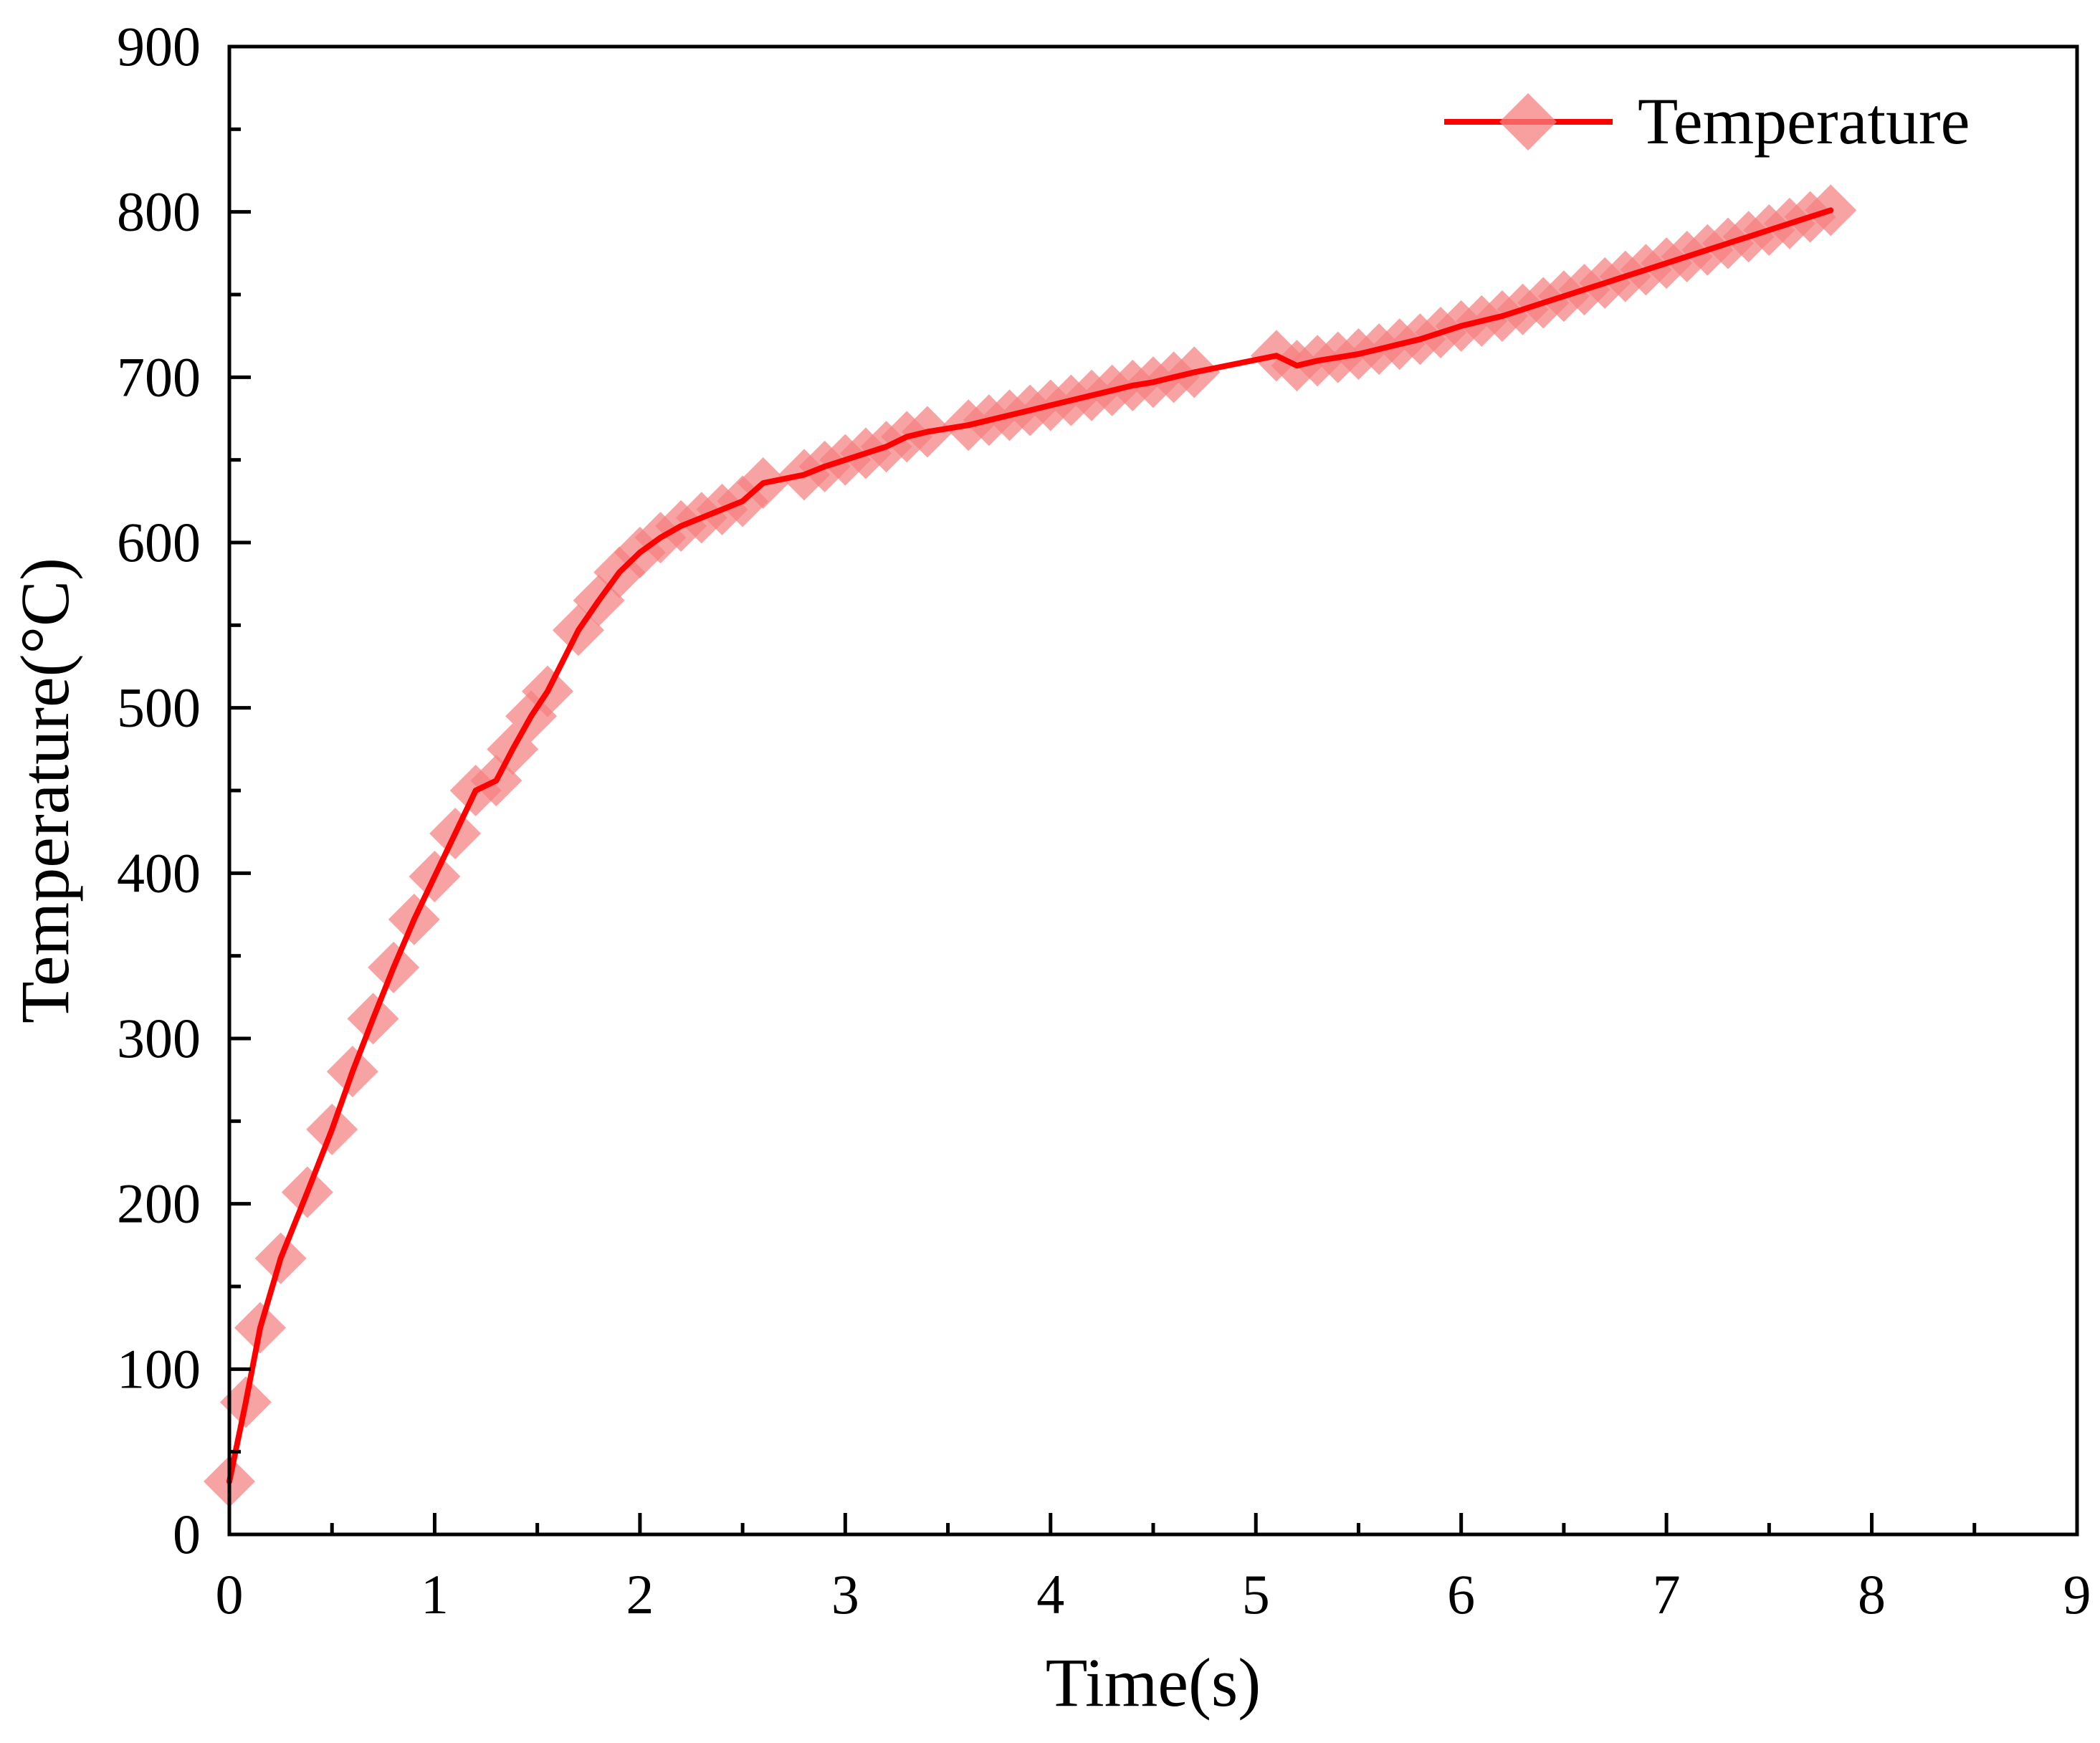  What do you see at coordinates (159, 790) in the screenshot?
I see `y-tick-labels: 0 100 200 300 400 500 600 700 800 900` at bounding box center [159, 790].